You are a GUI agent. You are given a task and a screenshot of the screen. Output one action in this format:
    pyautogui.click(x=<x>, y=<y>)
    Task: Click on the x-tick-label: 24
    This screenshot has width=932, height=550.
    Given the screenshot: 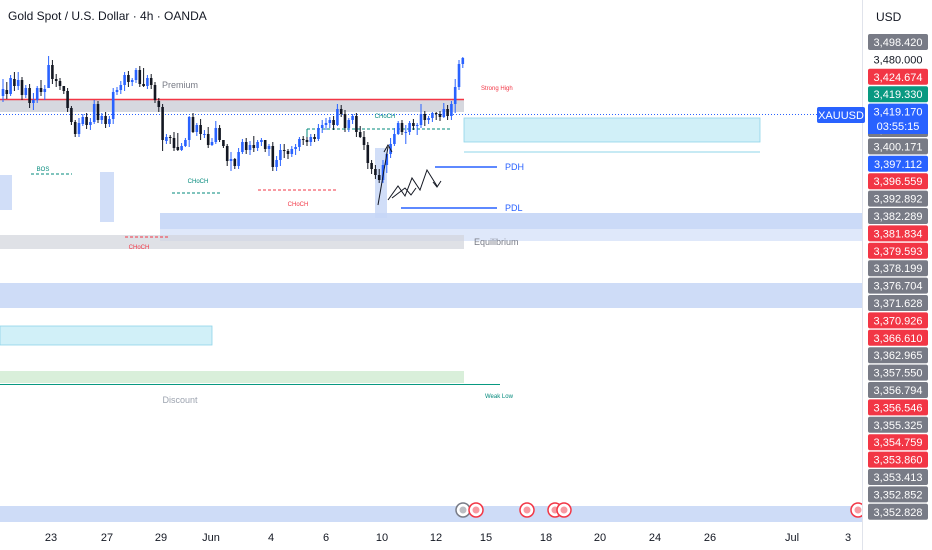 What is the action you would take?
    pyautogui.click(x=655, y=538)
    